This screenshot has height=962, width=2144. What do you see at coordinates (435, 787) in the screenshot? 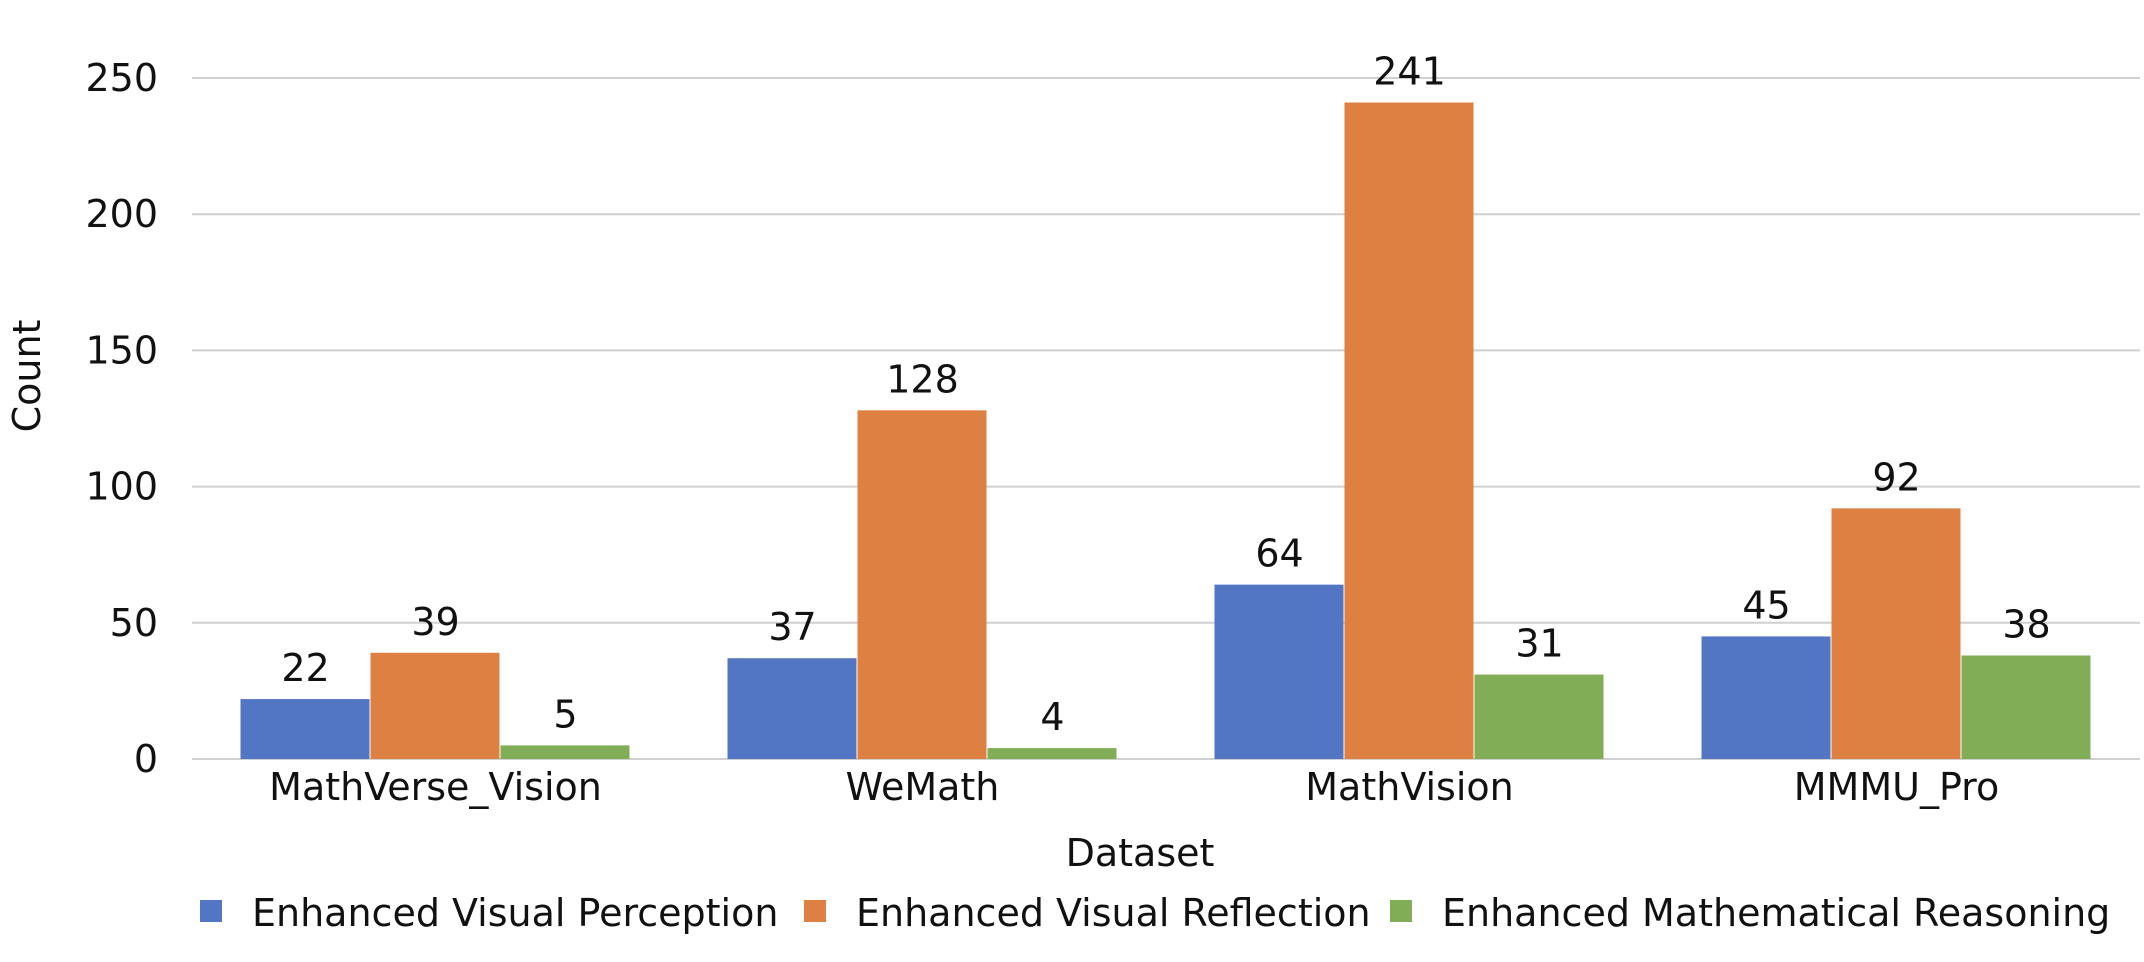
I see `x-tick-label: MathVerse_Vision` at bounding box center [435, 787].